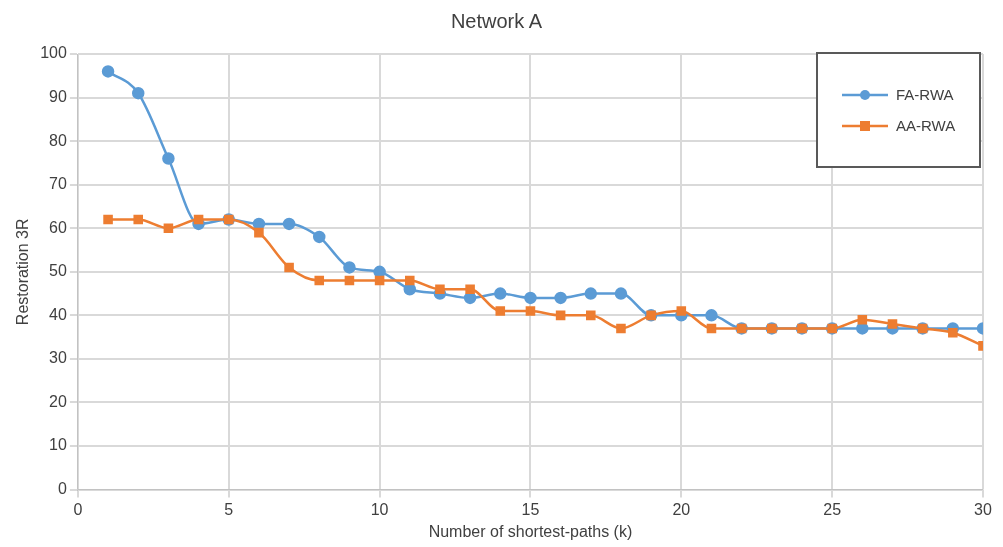 The height and width of the screenshot is (547, 1003). Describe the element at coordinates (229, 509) in the screenshot. I see `x-tick-label: 5` at that location.